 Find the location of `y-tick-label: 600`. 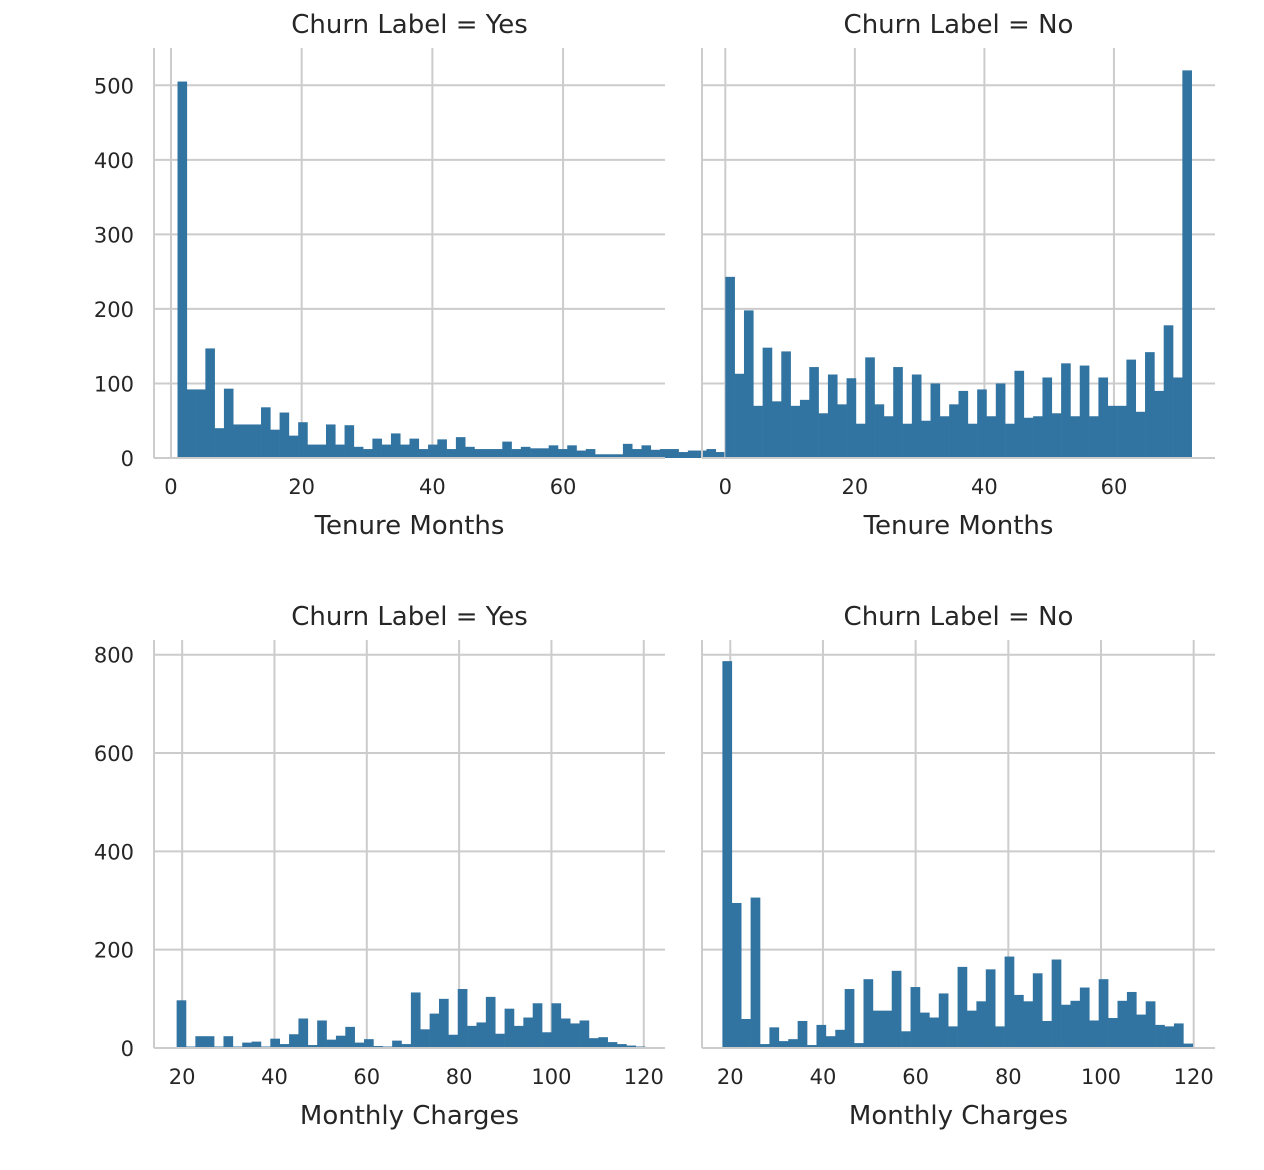

y-tick-label: 600 is located at coordinates (114, 754).